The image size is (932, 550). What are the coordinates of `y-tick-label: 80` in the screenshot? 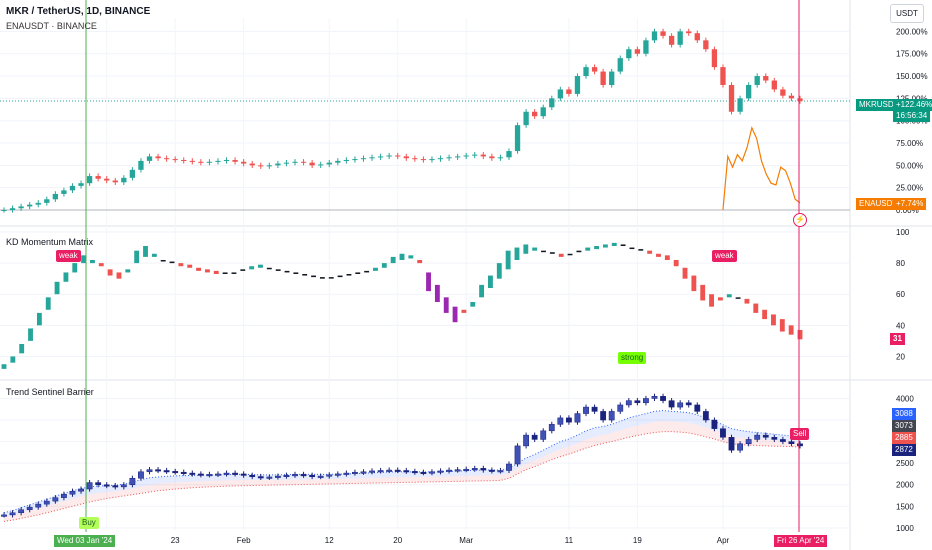 It's located at (900, 263).